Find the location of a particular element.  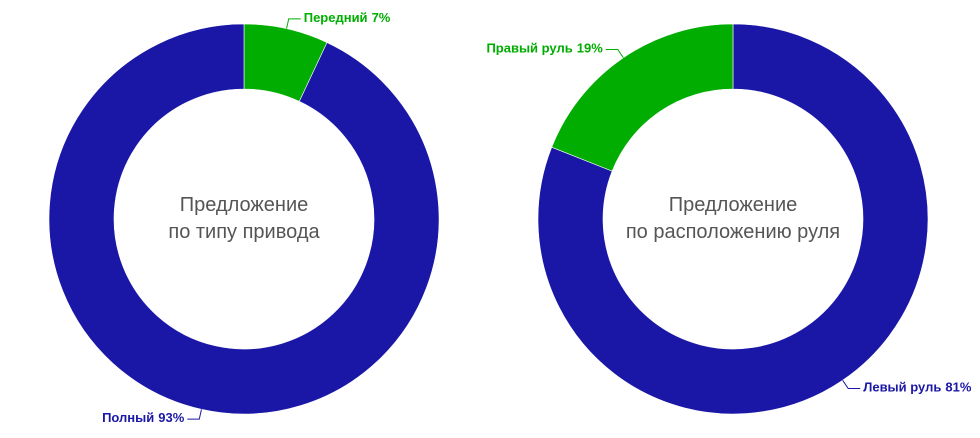

label-value: 19% is located at coordinates (590, 48).